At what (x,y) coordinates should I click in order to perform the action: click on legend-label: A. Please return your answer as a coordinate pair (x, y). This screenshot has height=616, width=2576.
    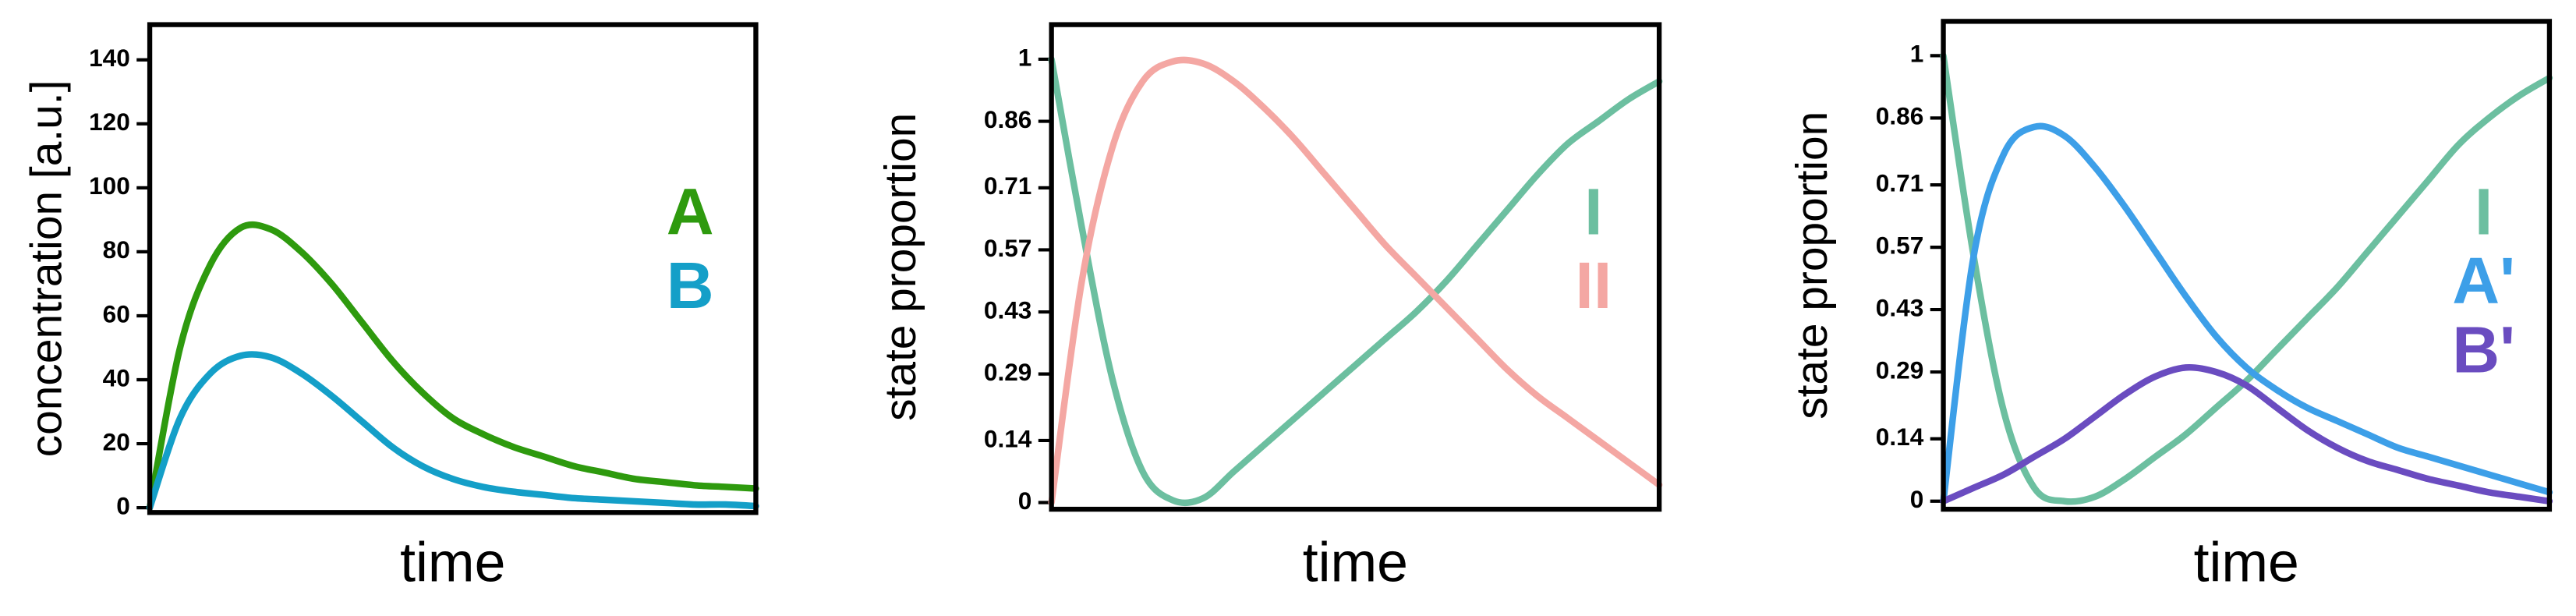
    Looking at the image, I should click on (690, 211).